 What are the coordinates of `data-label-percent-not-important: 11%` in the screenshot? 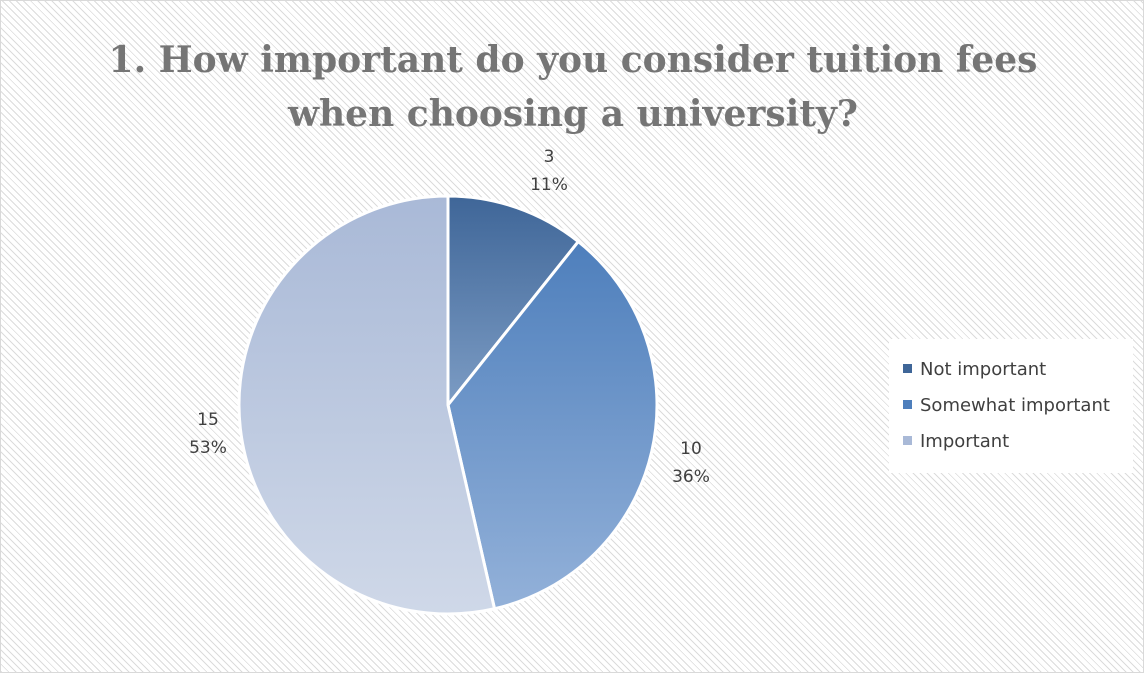 It's located at (549, 185).